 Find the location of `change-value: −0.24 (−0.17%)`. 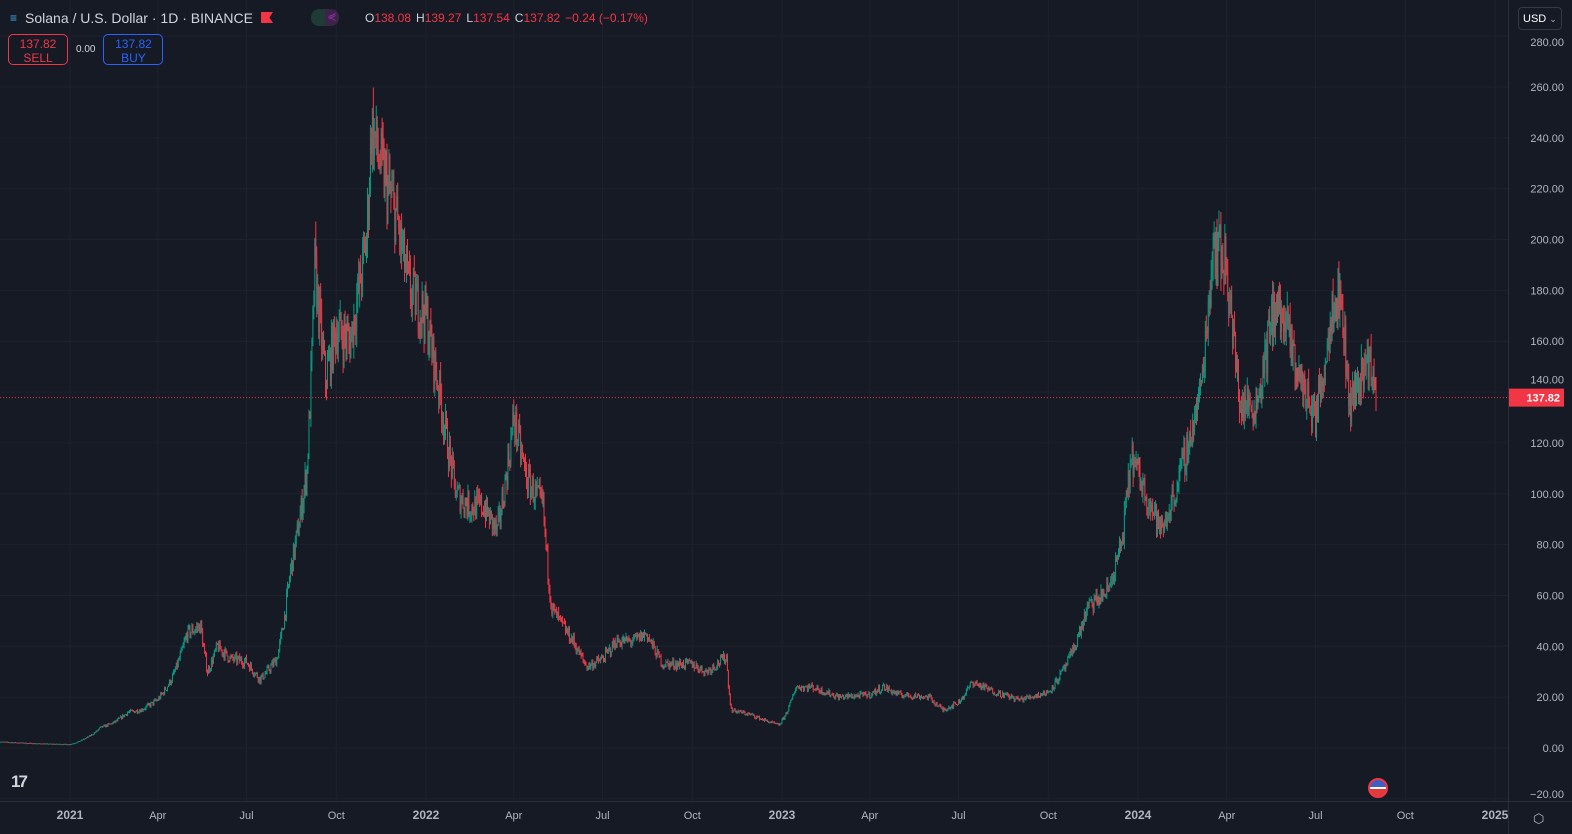

change-value: −0.24 (−0.17%) is located at coordinates (606, 17).